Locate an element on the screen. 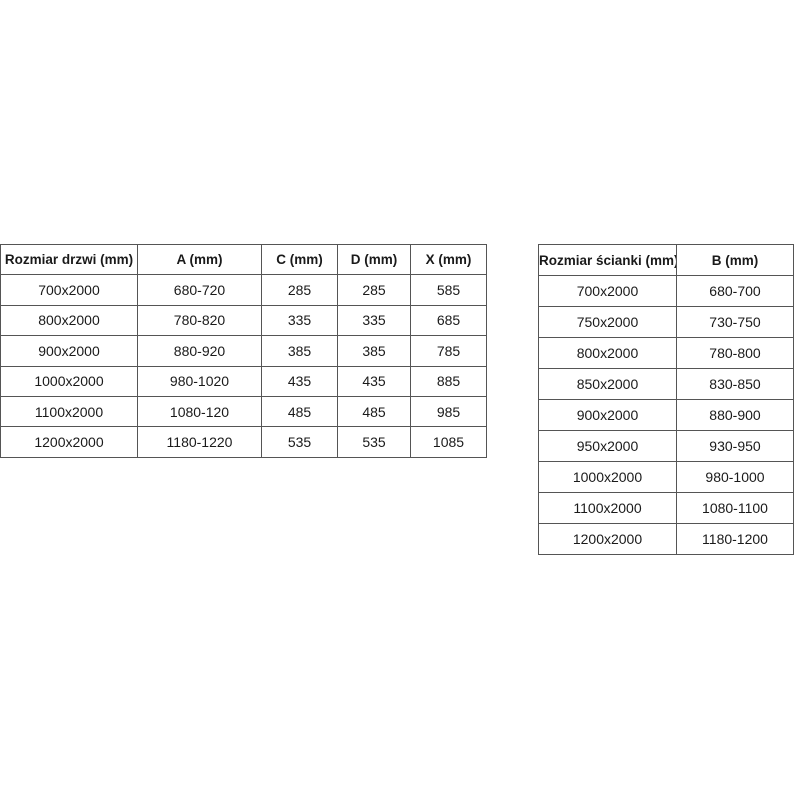 Image resolution: width=800 pixels, height=800 pixels. doors-cell: 685 is located at coordinates (448, 320).